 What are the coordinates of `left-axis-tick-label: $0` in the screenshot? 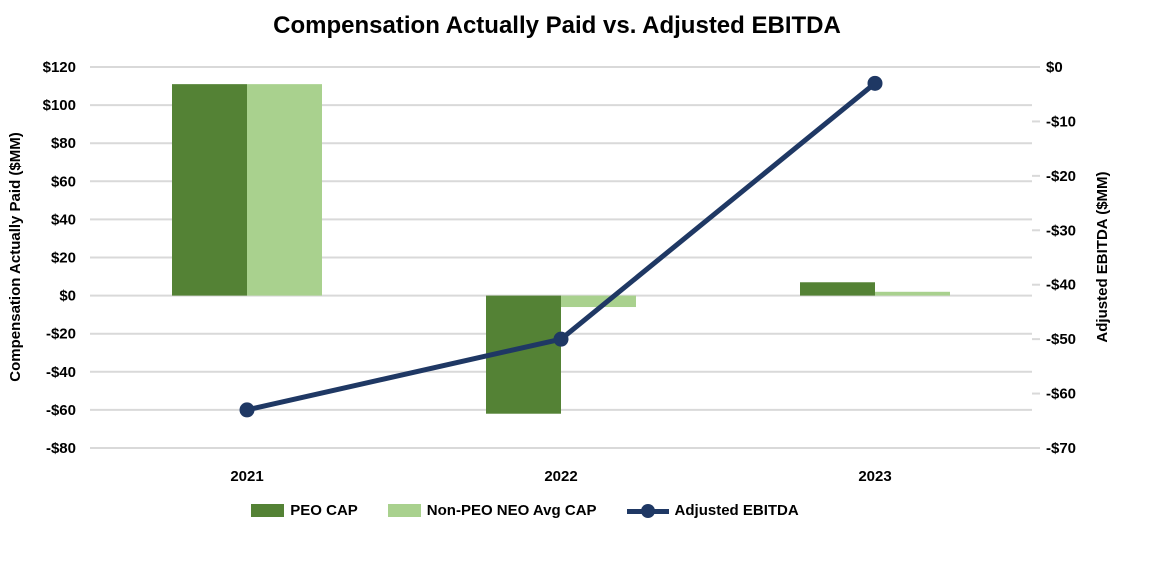 It's located at (67, 296).